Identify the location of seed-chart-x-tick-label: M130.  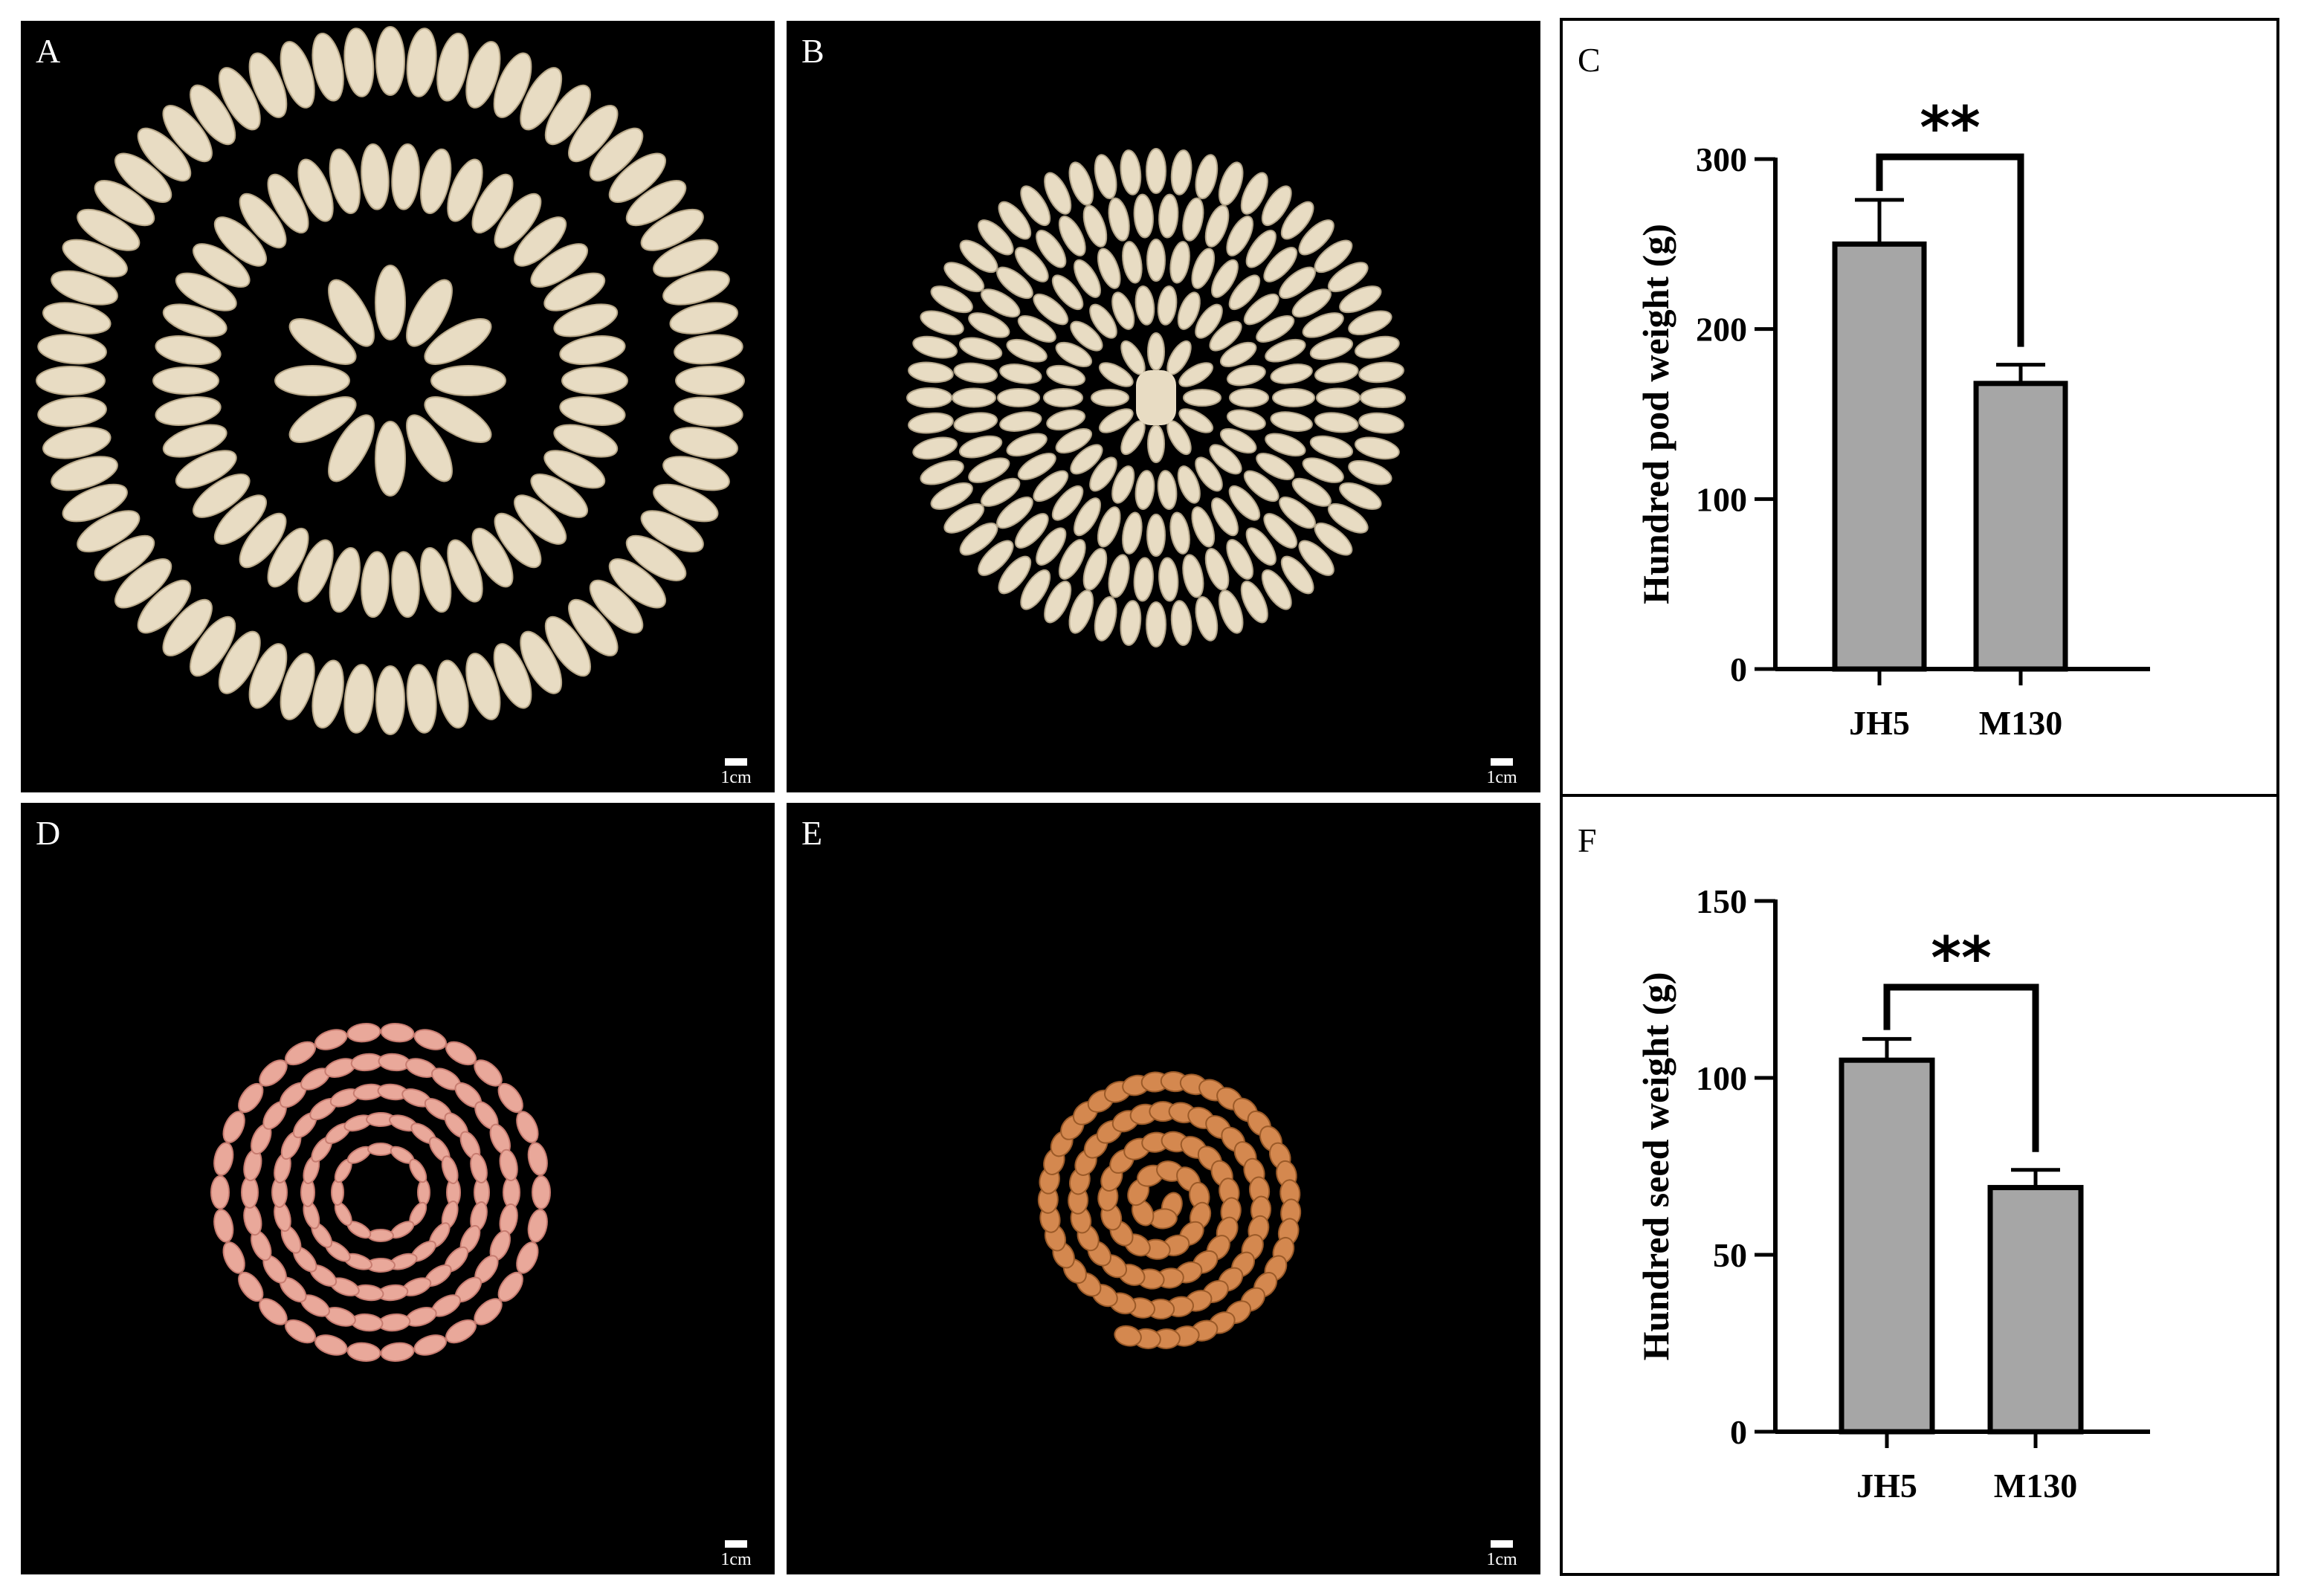
(2035, 1486).